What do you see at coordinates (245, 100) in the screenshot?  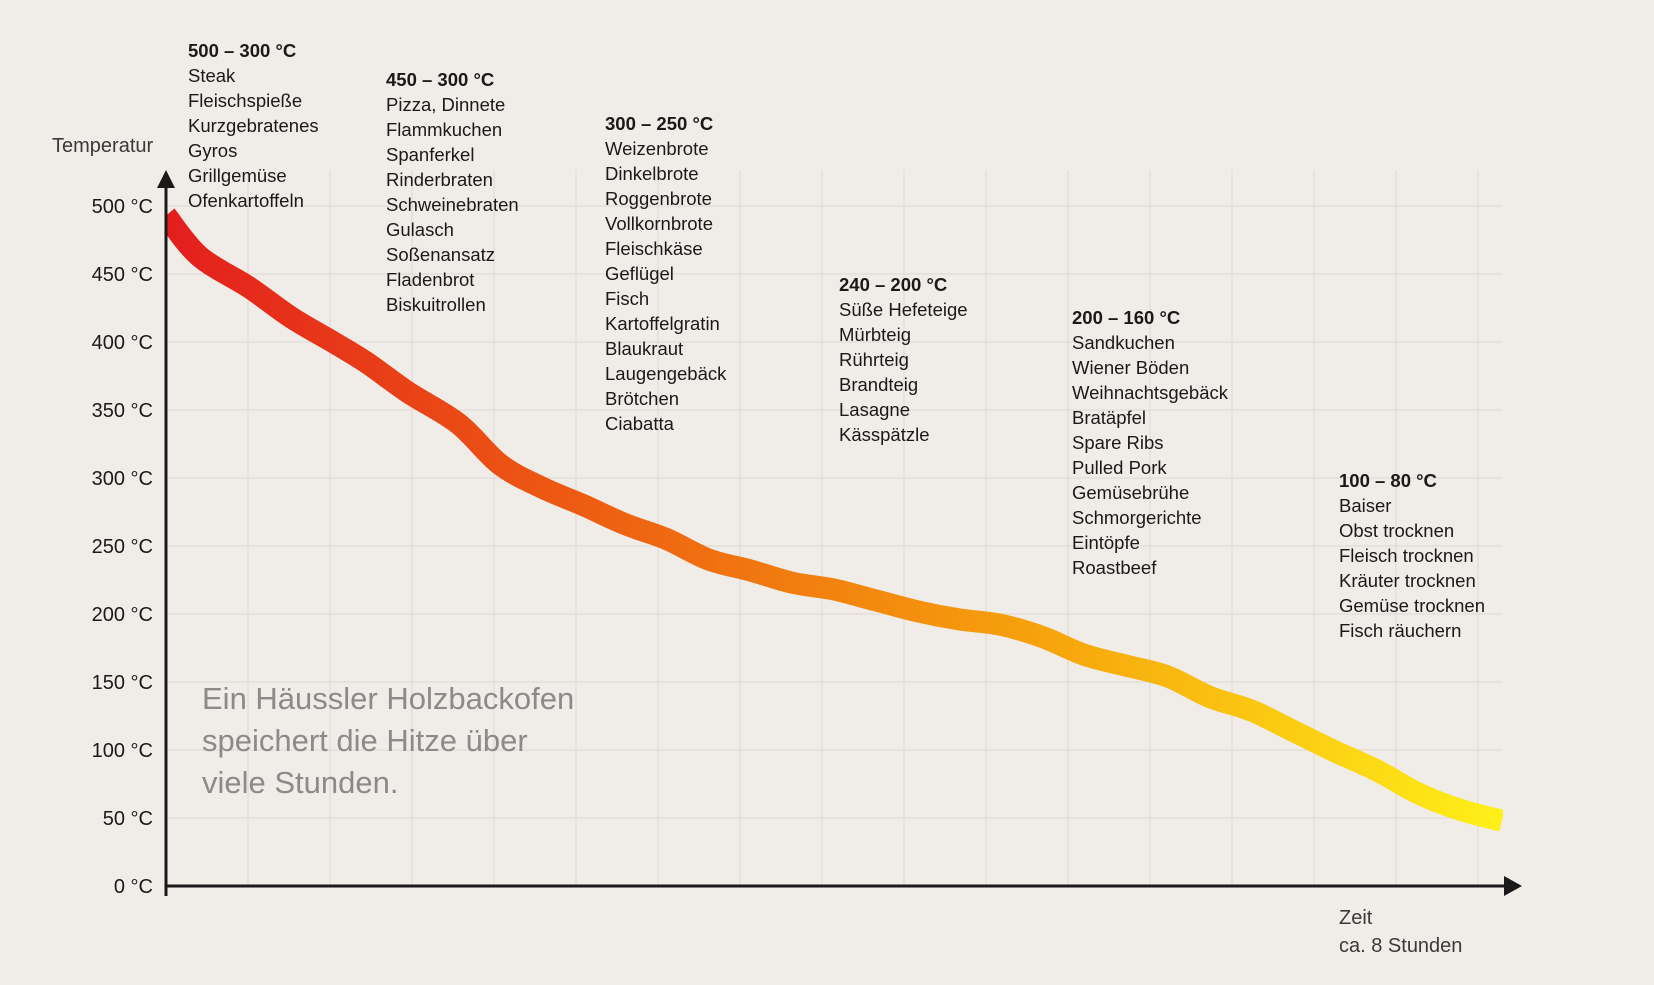 I see `food-item: Fleischspieße` at bounding box center [245, 100].